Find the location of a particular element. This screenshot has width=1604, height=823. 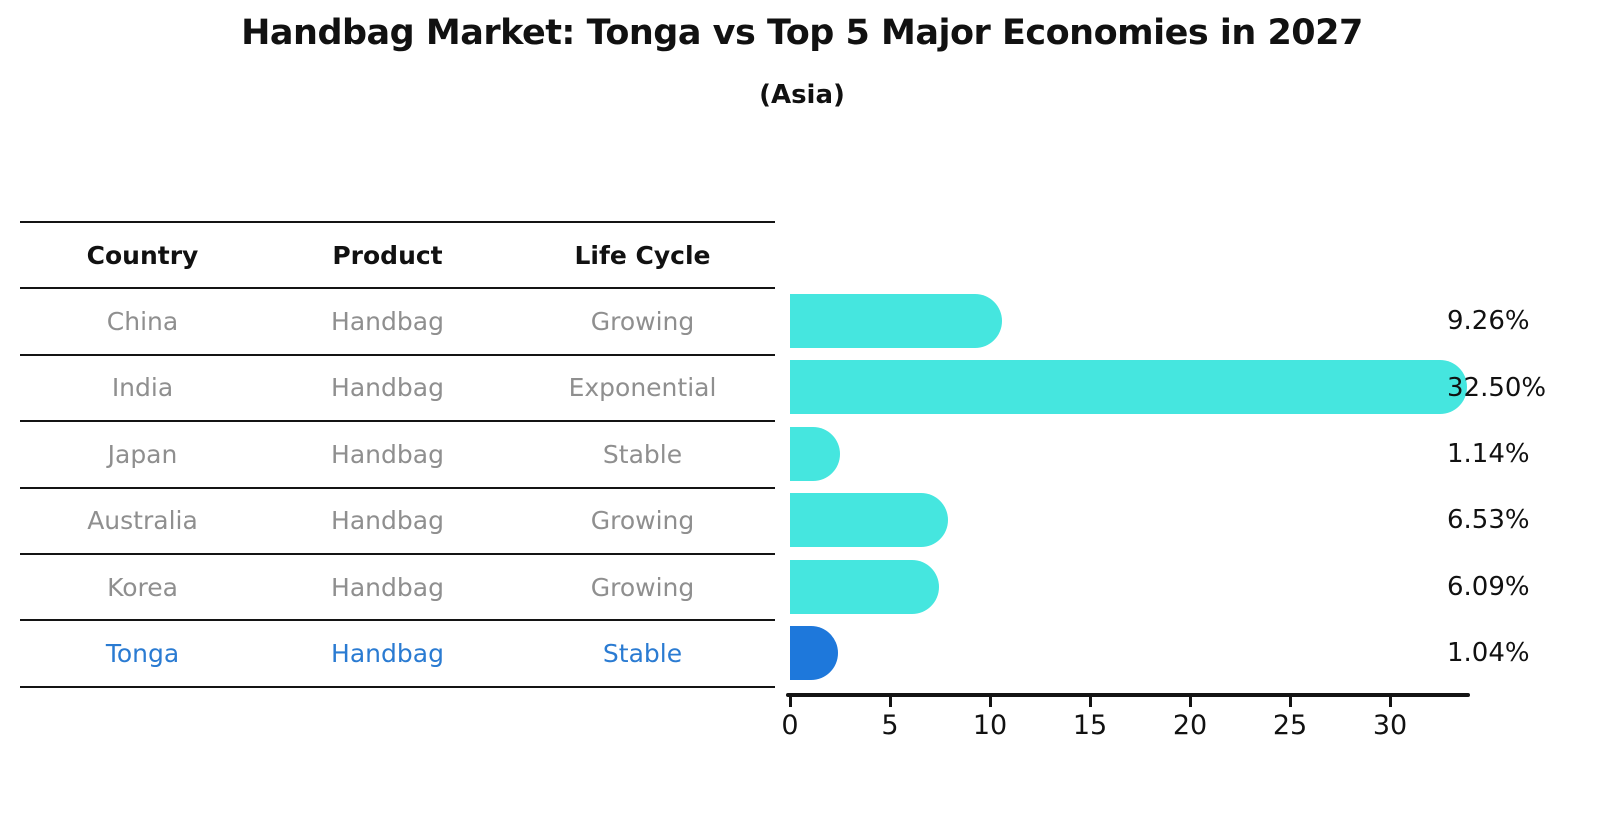

table-row: Tonga Handbag Stable is located at coordinates (397, 654).